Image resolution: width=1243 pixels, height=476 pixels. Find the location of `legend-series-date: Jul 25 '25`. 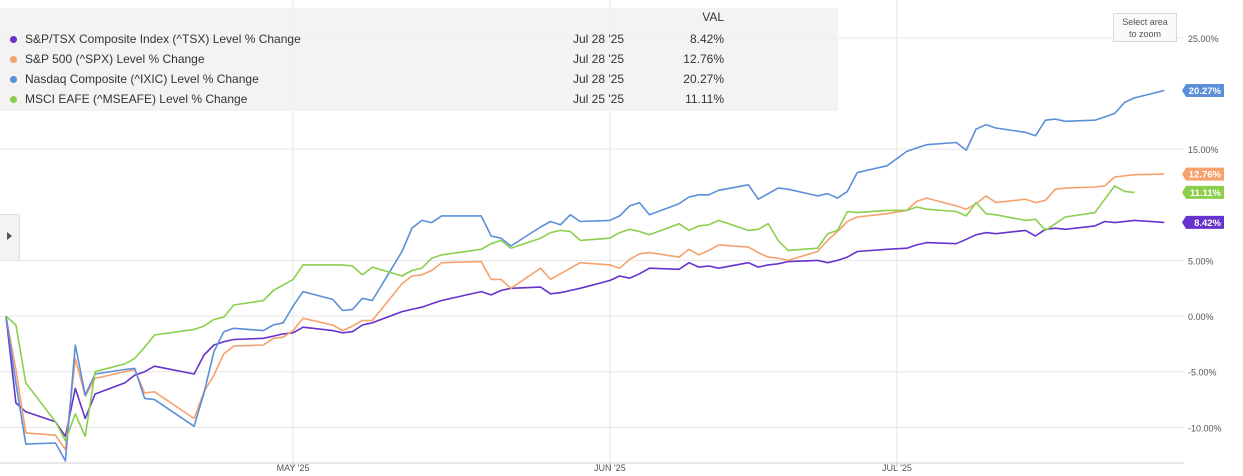

legend-series-date: Jul 25 '25 is located at coordinates (598, 99).